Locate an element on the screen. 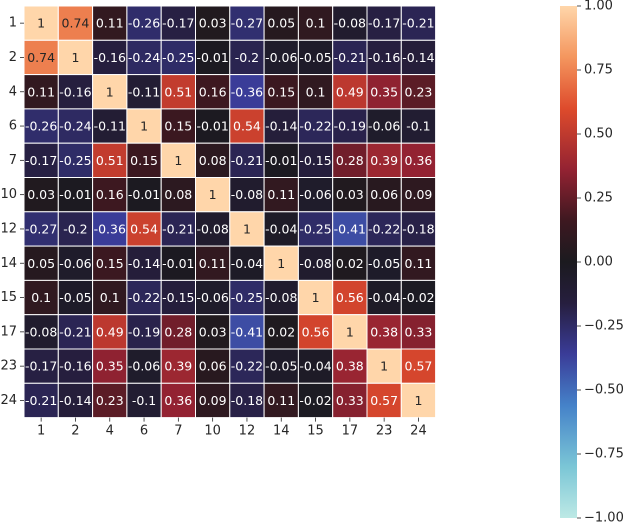  heatmap-cell-value: 0.1 is located at coordinates (41, 297).